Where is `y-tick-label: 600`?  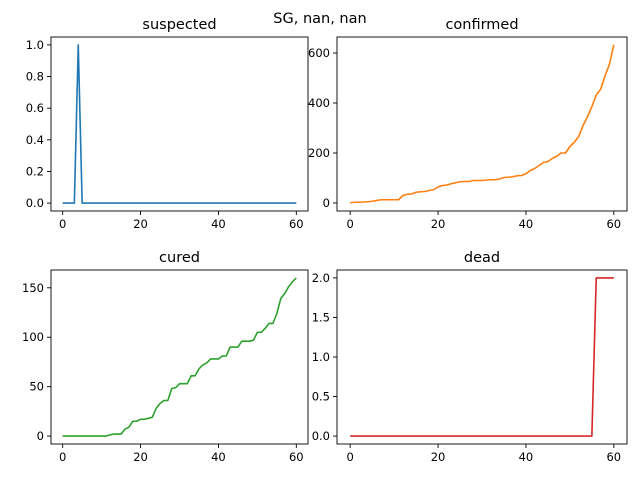
y-tick-label: 600 is located at coordinates (319, 53).